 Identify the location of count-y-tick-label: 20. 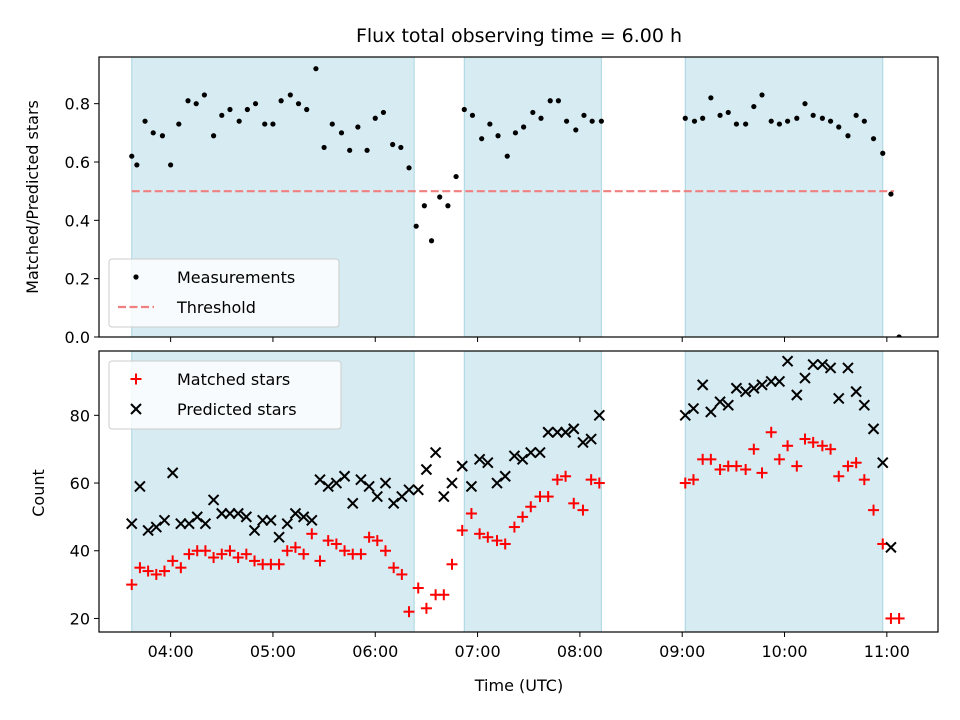
(80, 618).